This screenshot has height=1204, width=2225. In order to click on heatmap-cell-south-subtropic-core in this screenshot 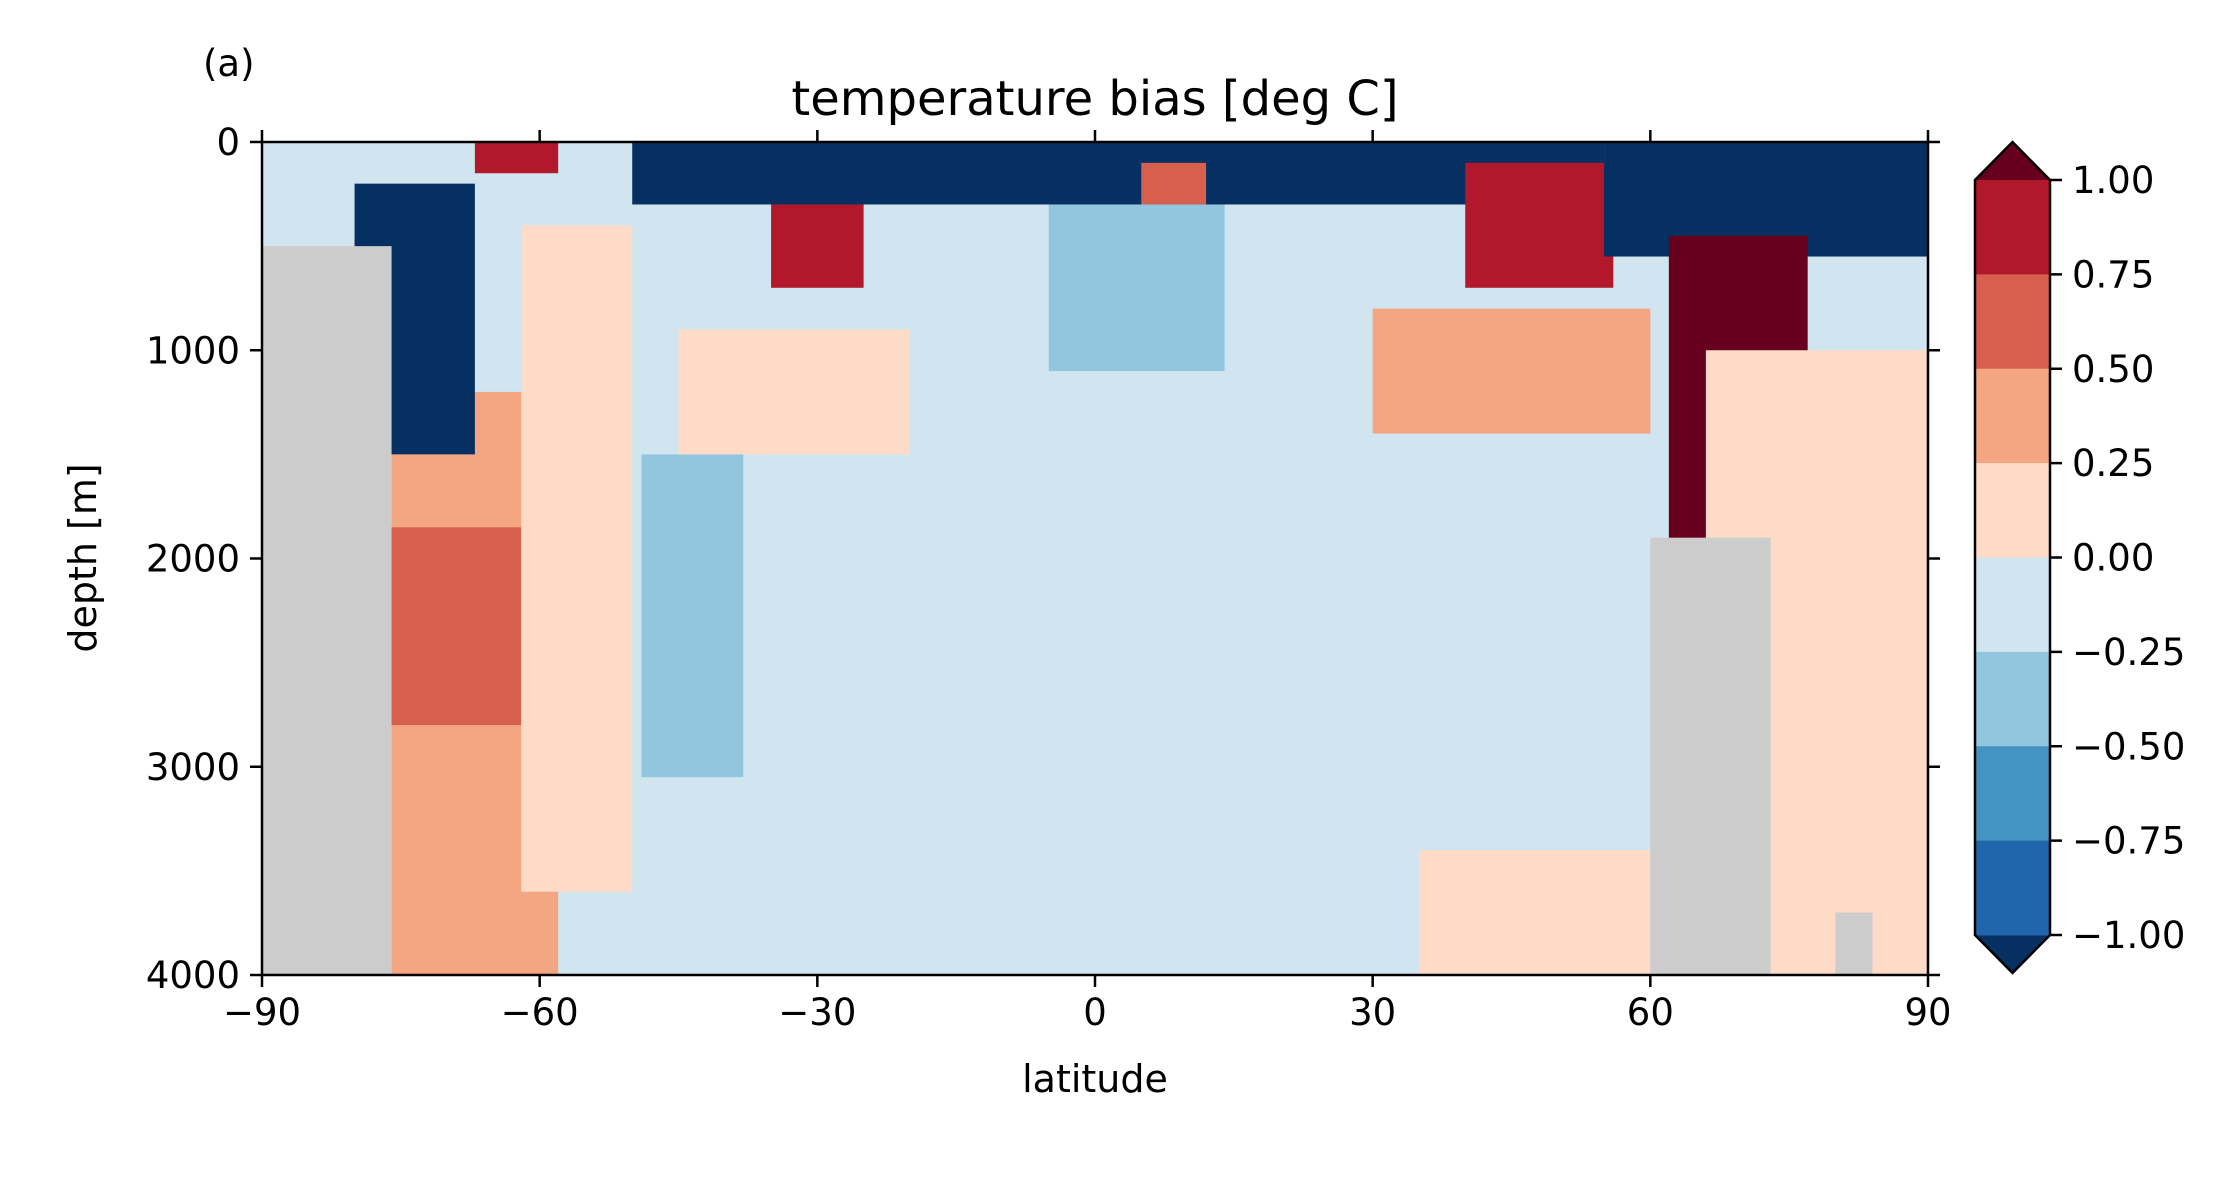, I will do `click(817, 246)`.